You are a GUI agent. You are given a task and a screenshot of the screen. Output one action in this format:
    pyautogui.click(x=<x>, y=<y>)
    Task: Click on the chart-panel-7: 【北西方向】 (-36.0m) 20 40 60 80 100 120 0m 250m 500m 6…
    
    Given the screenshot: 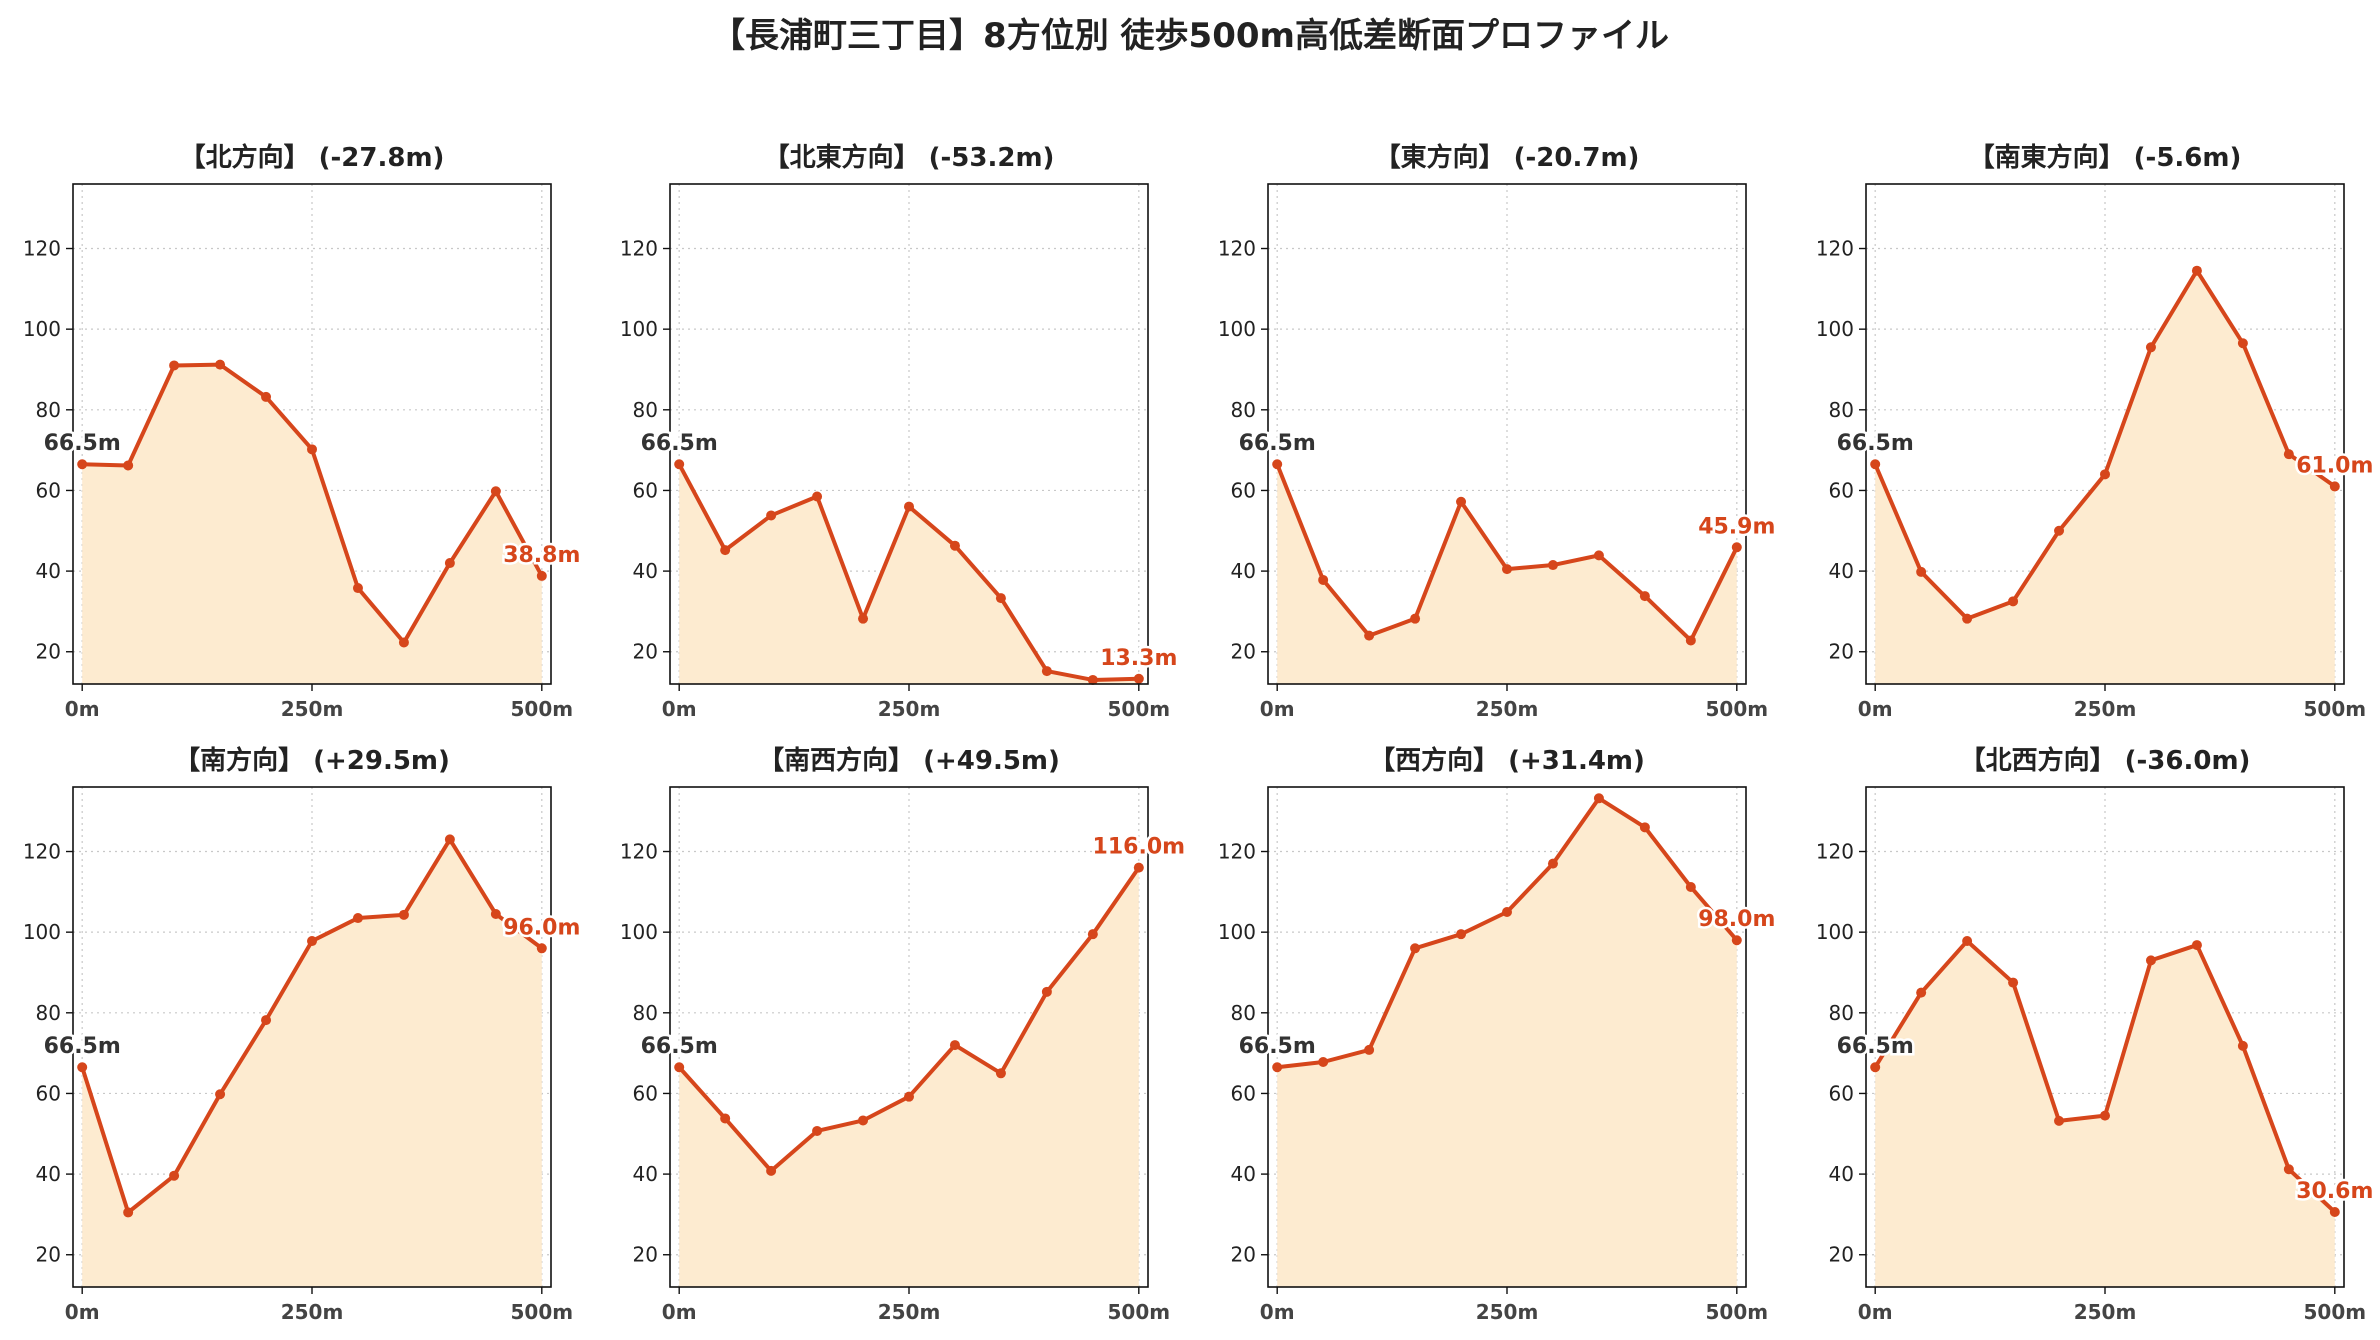 What is the action you would take?
    pyautogui.click(x=2096, y=1034)
    